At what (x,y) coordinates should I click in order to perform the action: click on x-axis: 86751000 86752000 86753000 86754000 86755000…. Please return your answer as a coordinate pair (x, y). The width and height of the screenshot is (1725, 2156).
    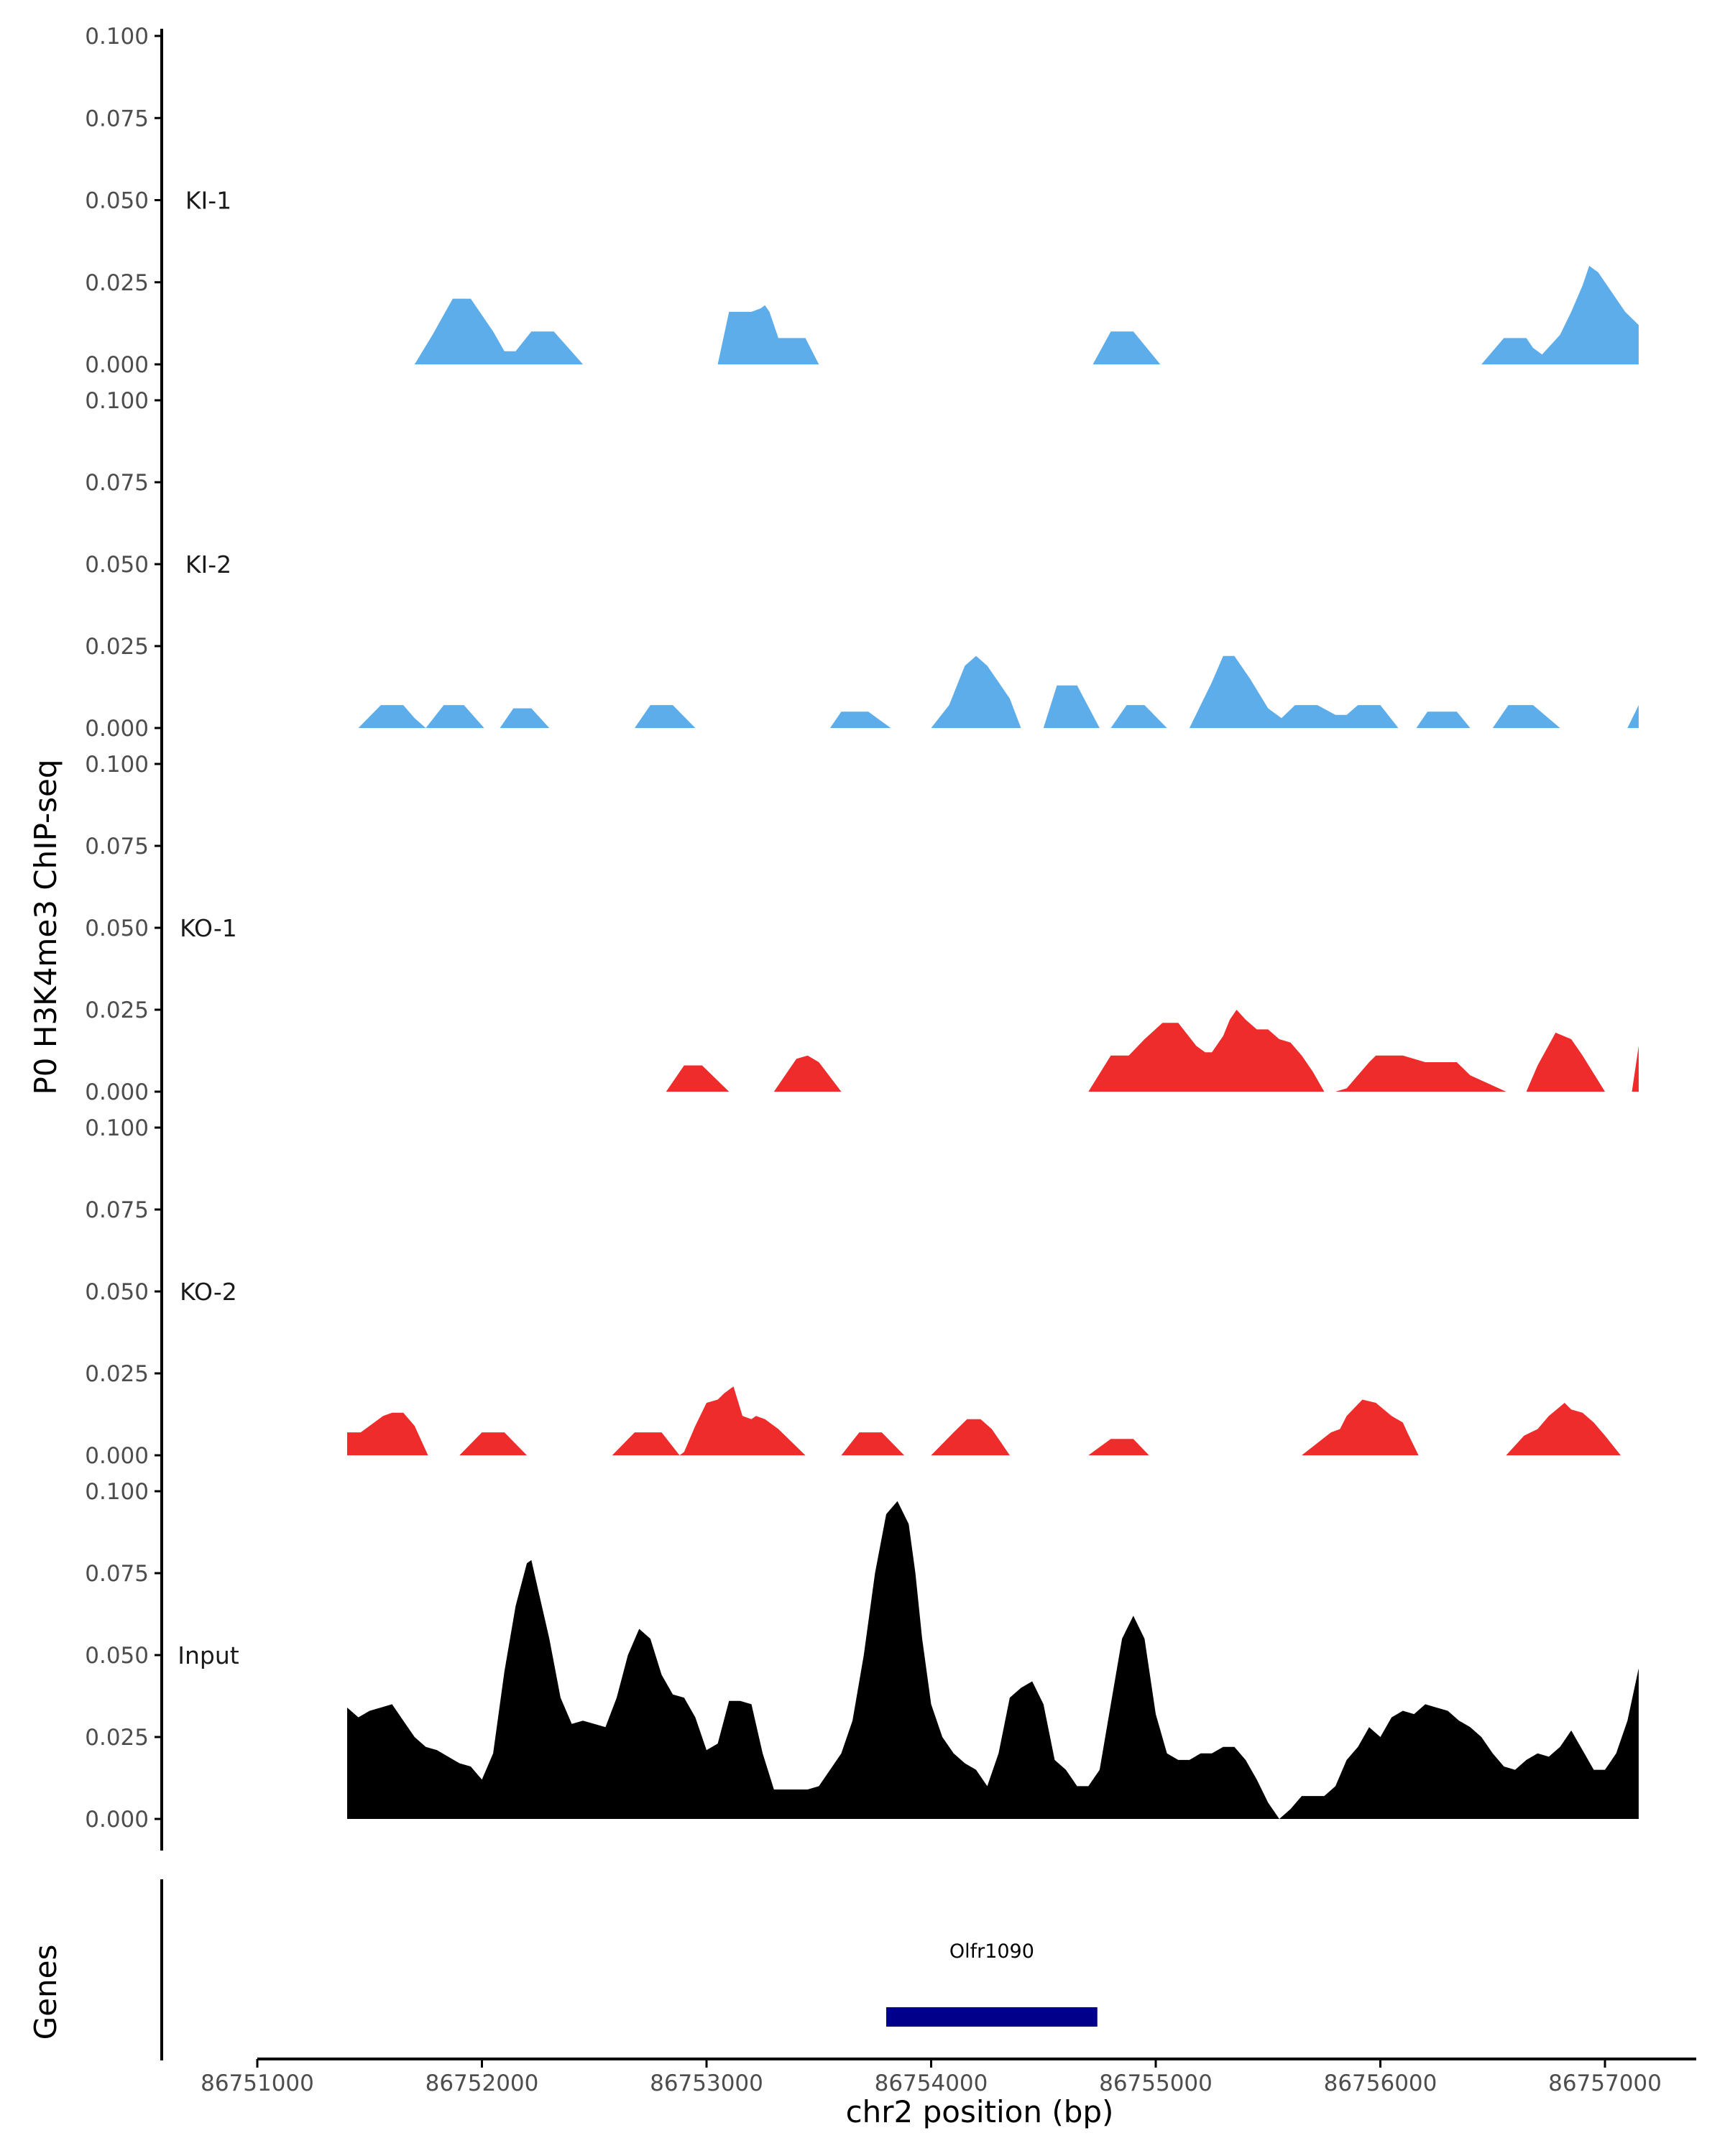
    Looking at the image, I should click on (948, 2077).